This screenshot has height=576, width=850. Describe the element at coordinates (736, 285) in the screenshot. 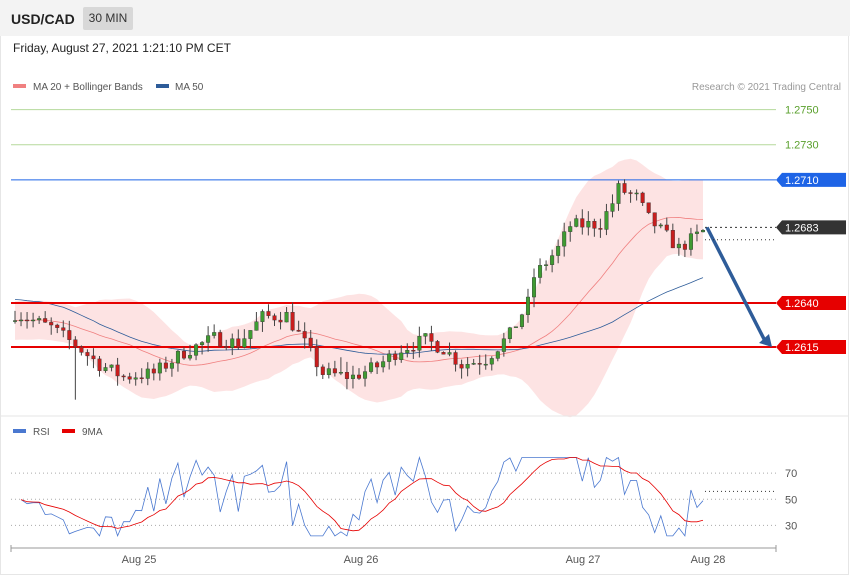

I see `forecast-arrow-shaft` at that location.